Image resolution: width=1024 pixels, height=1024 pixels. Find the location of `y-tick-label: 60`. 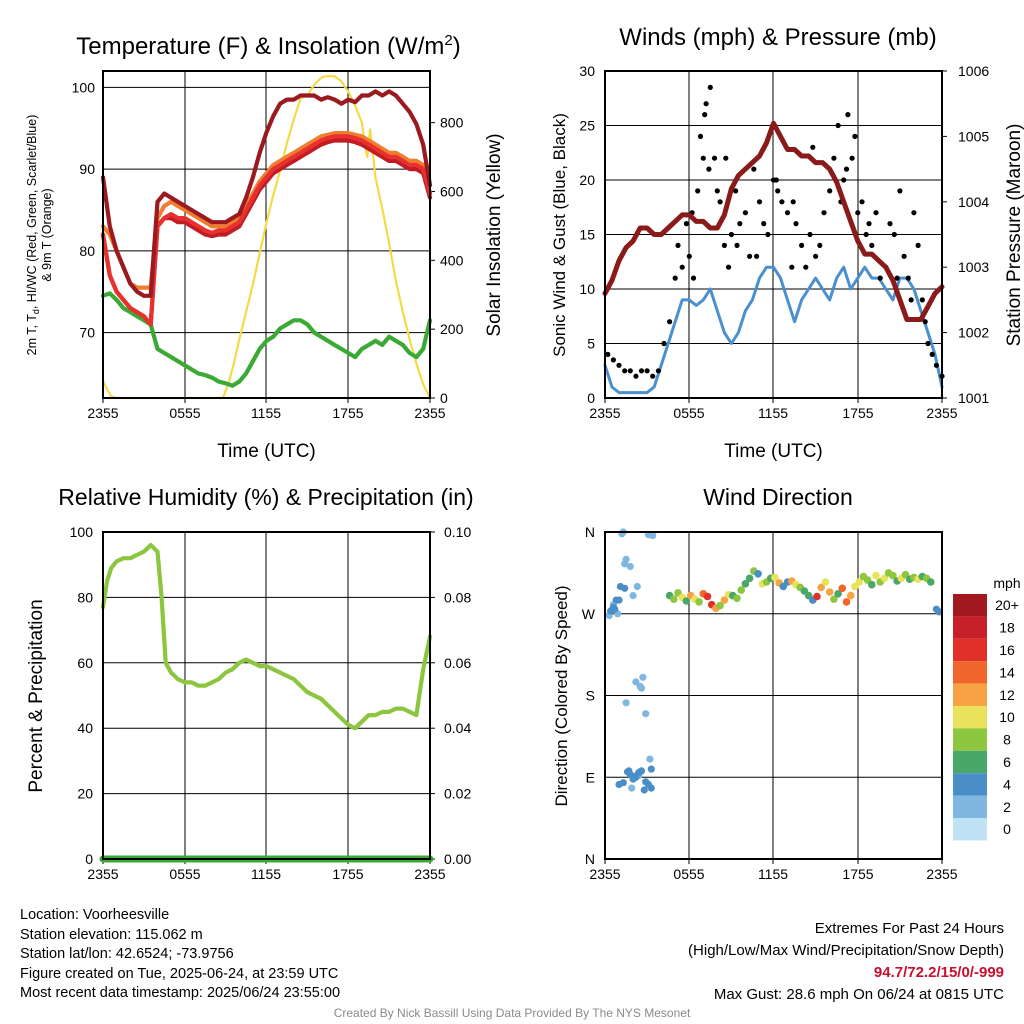

y-tick-label: 60 is located at coordinates (85, 663).